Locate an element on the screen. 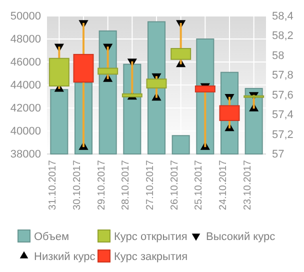 This screenshot has width=304, height=272. y-tick-label: 44000 is located at coordinates (25, 86).